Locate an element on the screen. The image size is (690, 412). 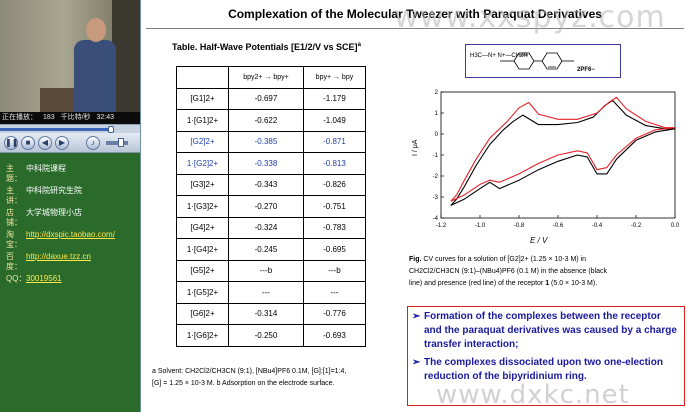
table-row-label: 1·[G4]2+ is located at coordinates (202, 249).